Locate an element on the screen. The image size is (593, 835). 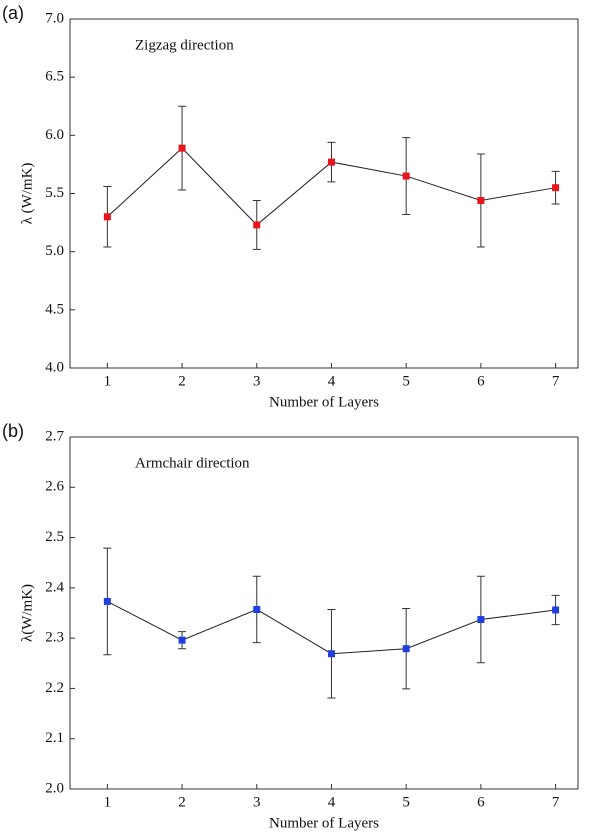
y-axis-label: λ (W/mK) is located at coordinates (27, 194).